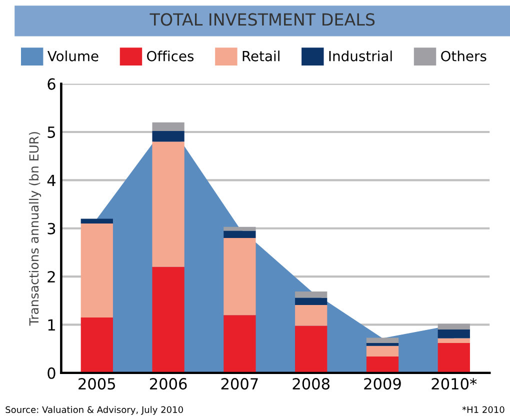 The image size is (510, 419). What do you see at coordinates (170, 56) in the screenshot?
I see `legend-label: Offices` at bounding box center [170, 56].